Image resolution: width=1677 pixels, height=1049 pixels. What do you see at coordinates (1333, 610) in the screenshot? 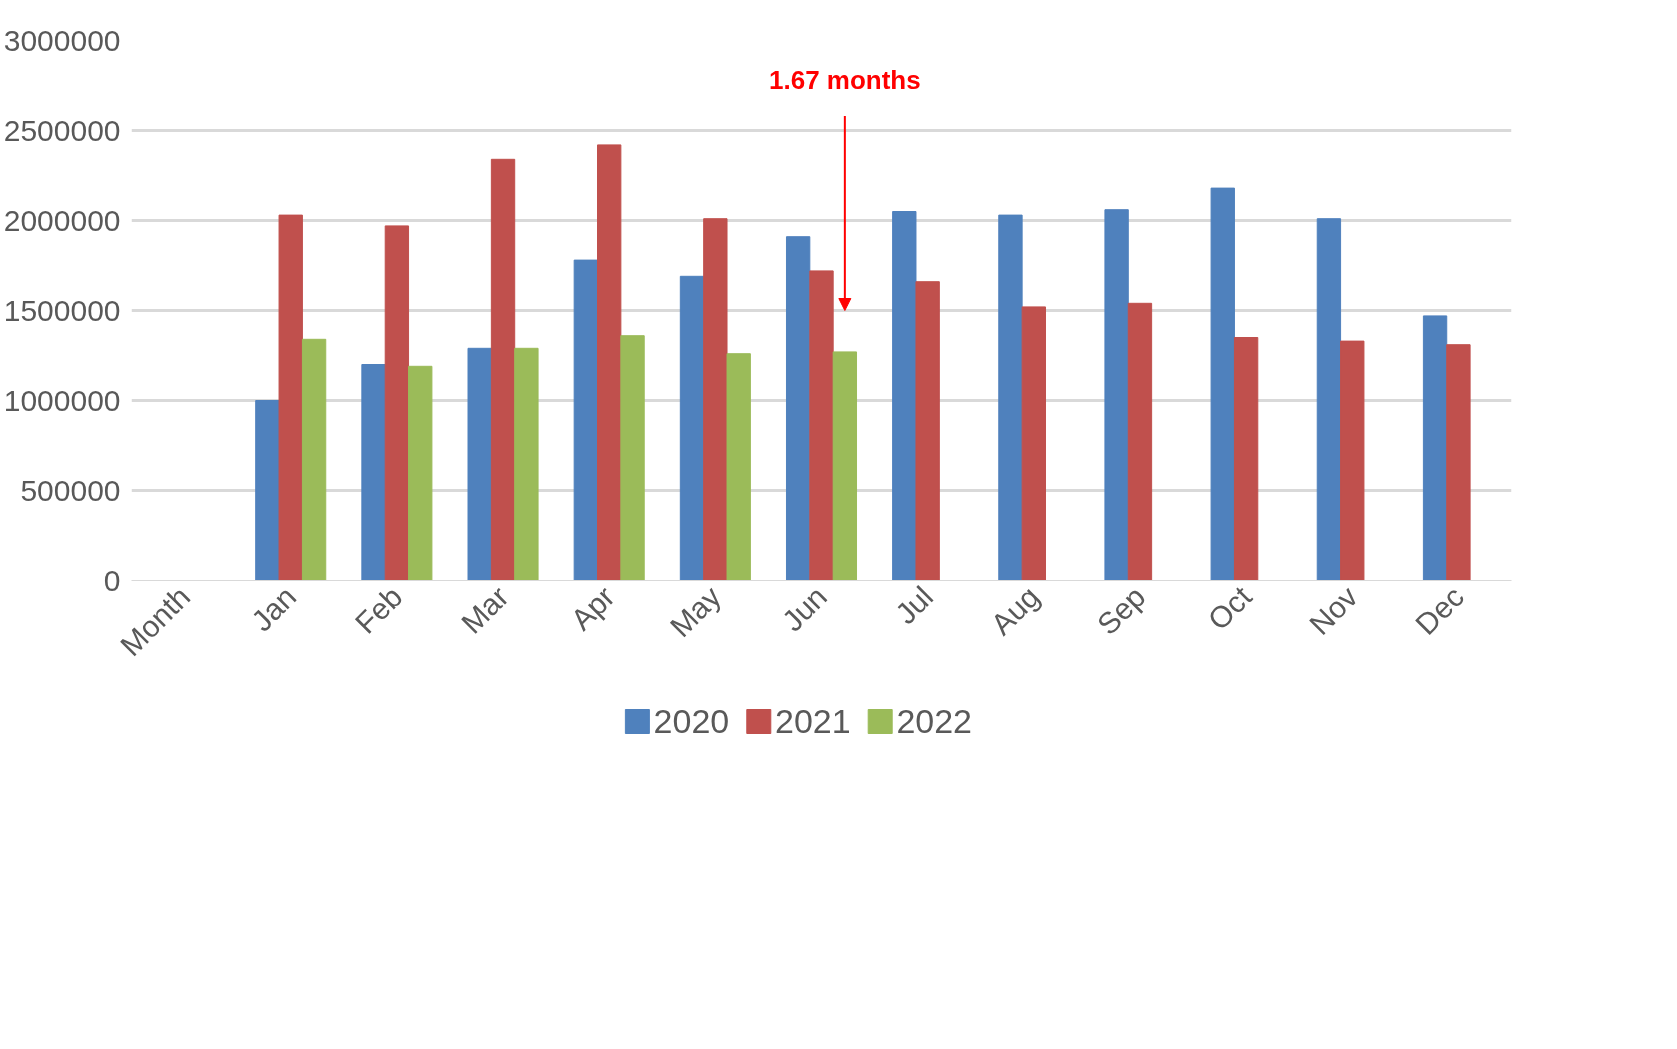
I see `x-tick-label: Nov` at bounding box center [1333, 610].